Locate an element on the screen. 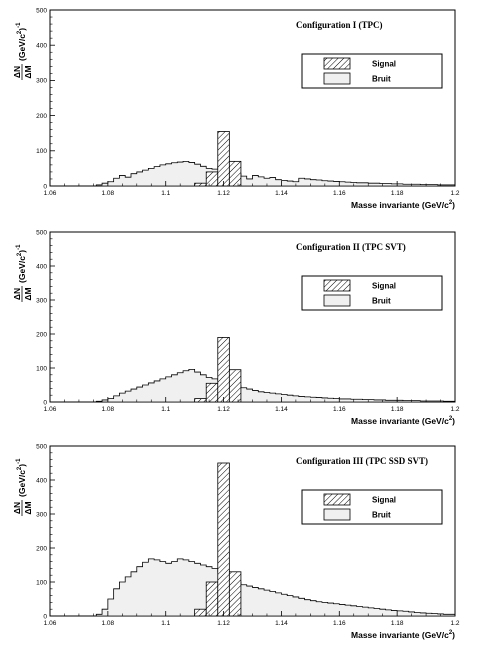 The height and width of the screenshot is (648, 503). chart-title: Configuration III (TPC SSD SVT) is located at coordinates (362, 461).